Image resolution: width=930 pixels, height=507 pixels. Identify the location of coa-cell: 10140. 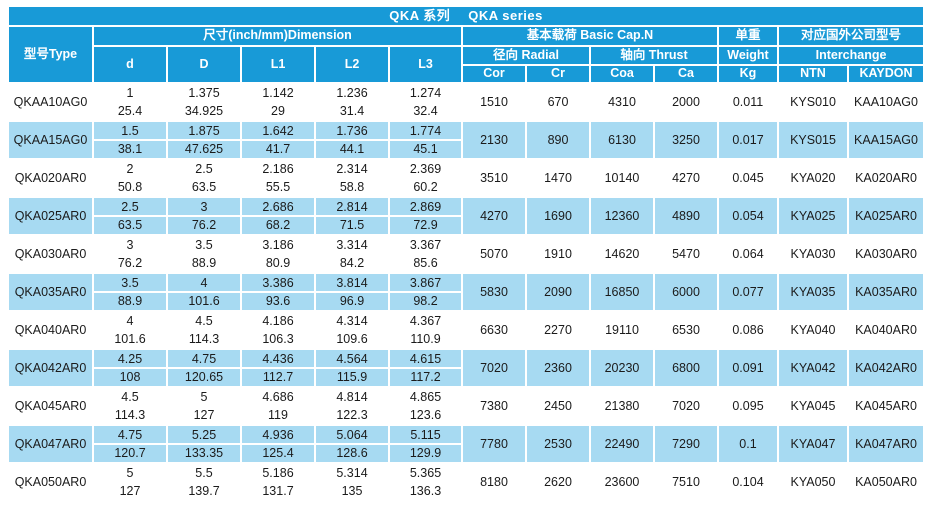
(622, 178).